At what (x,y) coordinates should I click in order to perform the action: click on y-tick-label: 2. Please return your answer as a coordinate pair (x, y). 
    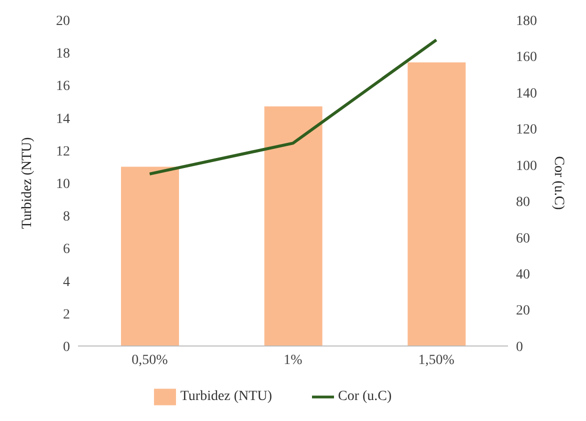
    Looking at the image, I should click on (66, 314).